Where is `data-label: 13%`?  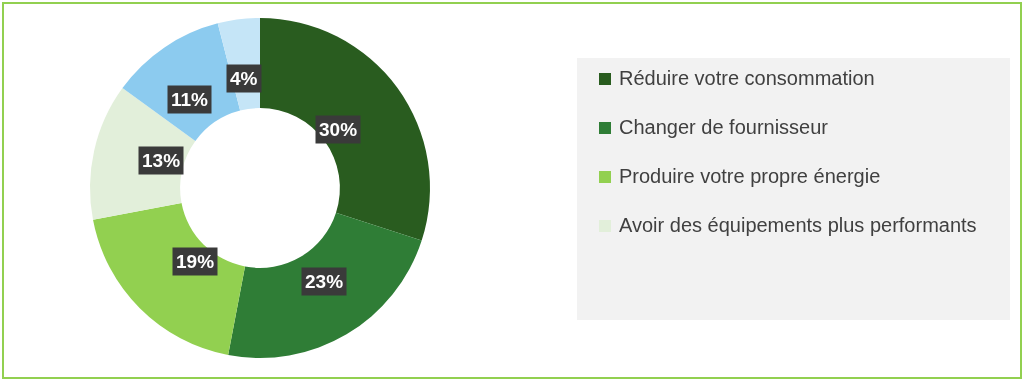
data-label: 13% is located at coordinates (161, 160).